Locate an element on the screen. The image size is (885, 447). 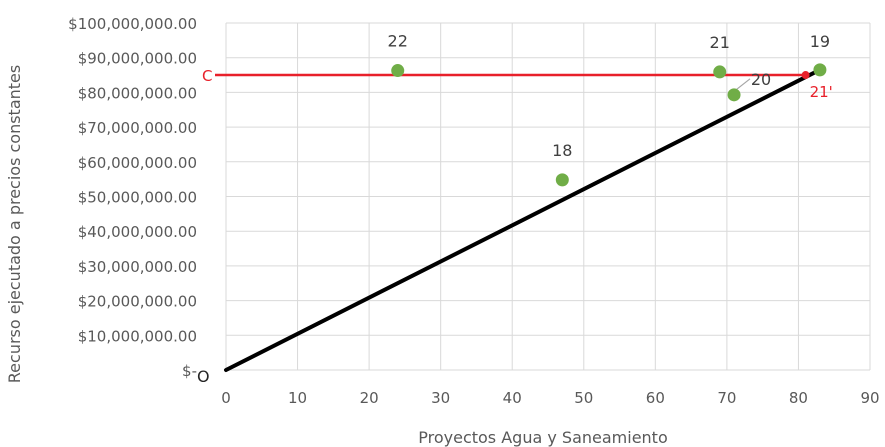
point-label-18: 18 is located at coordinates (562, 150).